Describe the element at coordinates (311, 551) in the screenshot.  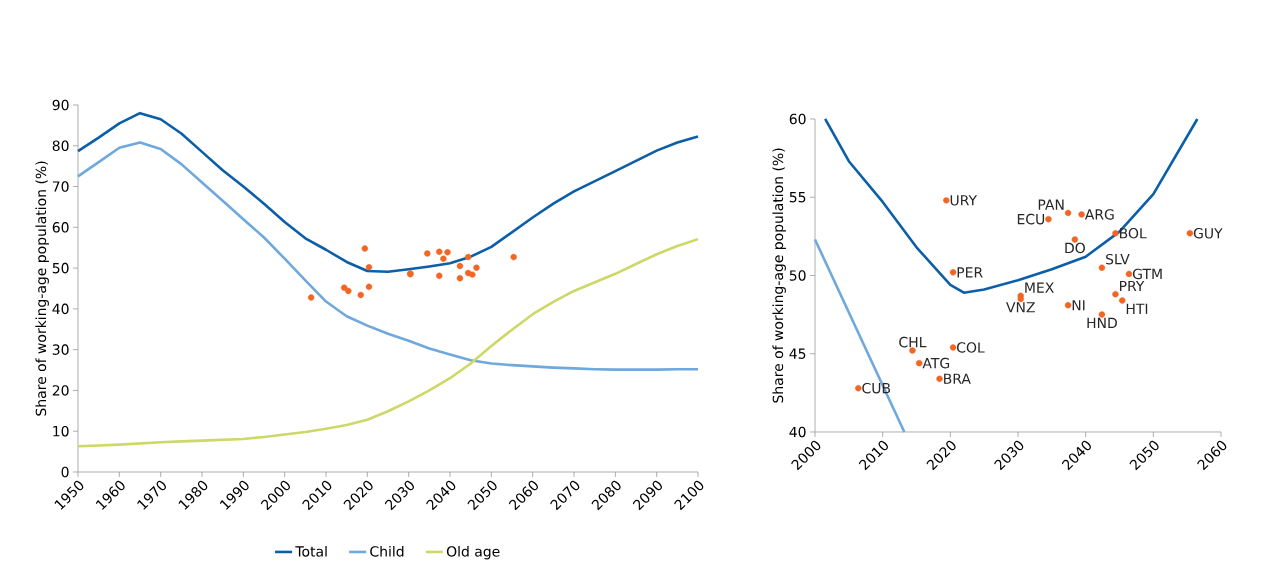
I see `legend-label: Total` at that location.